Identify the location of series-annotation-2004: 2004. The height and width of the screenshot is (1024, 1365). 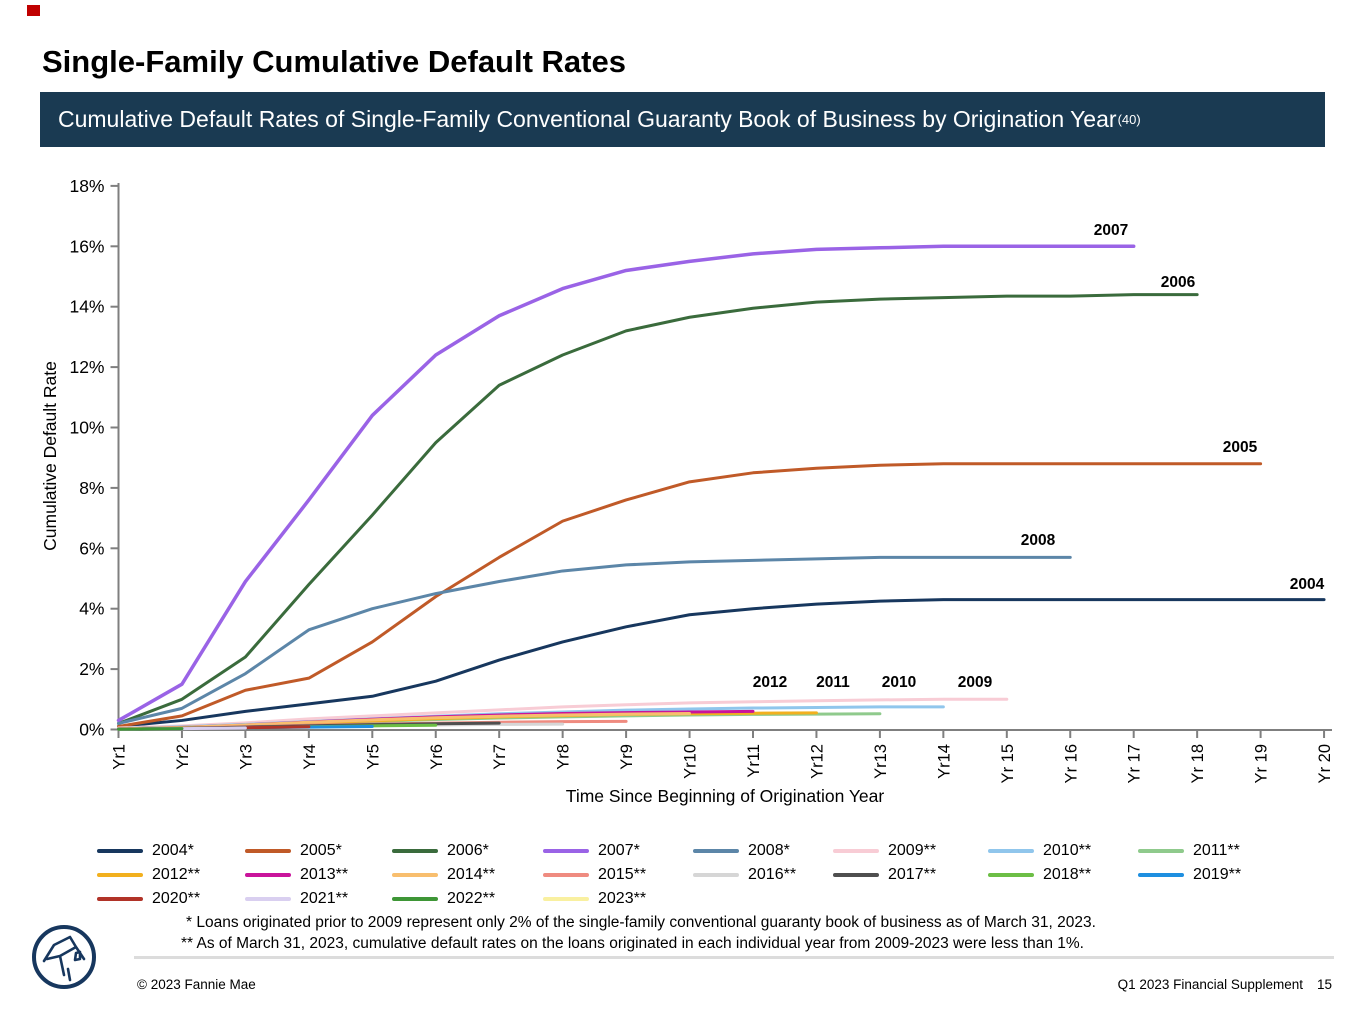
(1307, 584).